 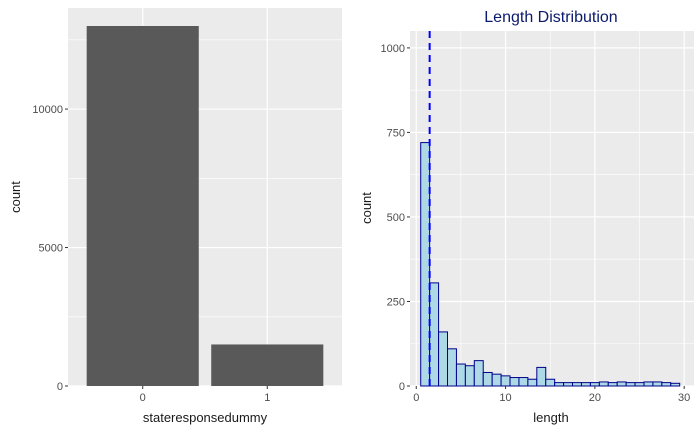 I want to click on right-x-tick-label: 20, so click(x=595, y=398).